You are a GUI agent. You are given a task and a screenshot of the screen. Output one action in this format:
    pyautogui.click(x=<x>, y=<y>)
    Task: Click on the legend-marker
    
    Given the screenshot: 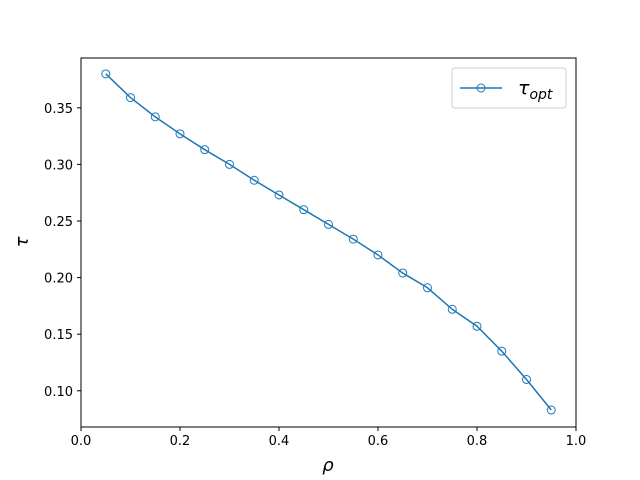 What is the action you would take?
    pyautogui.click(x=481, y=88)
    